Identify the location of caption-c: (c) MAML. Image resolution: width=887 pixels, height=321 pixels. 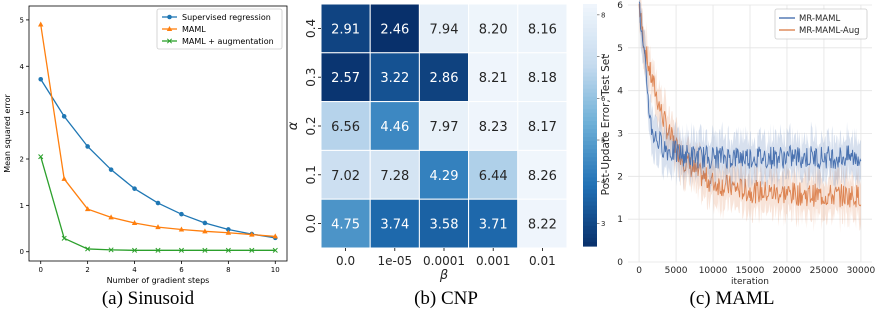
(732, 298).